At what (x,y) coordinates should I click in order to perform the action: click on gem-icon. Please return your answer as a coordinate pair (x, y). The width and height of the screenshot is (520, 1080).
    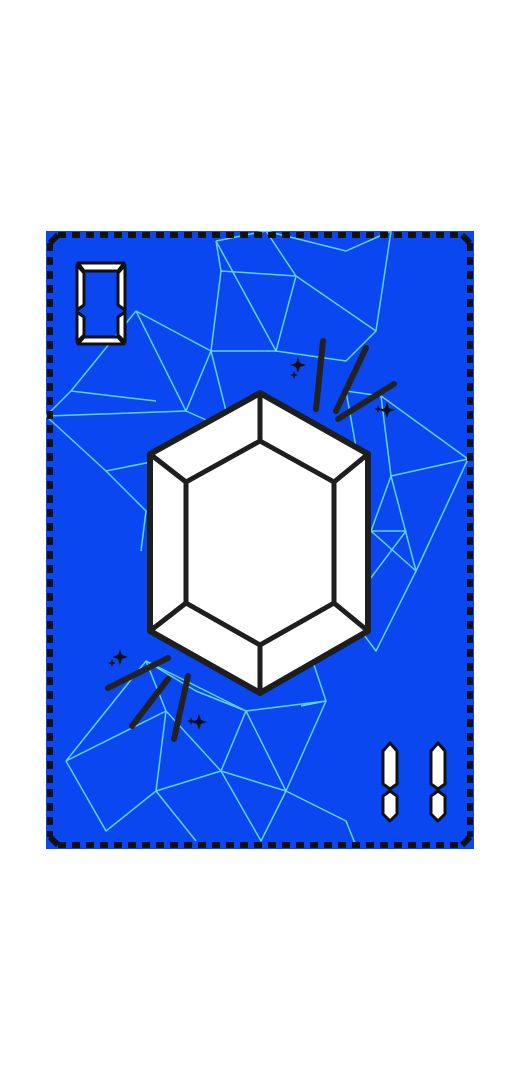
    Looking at the image, I should click on (259, 543).